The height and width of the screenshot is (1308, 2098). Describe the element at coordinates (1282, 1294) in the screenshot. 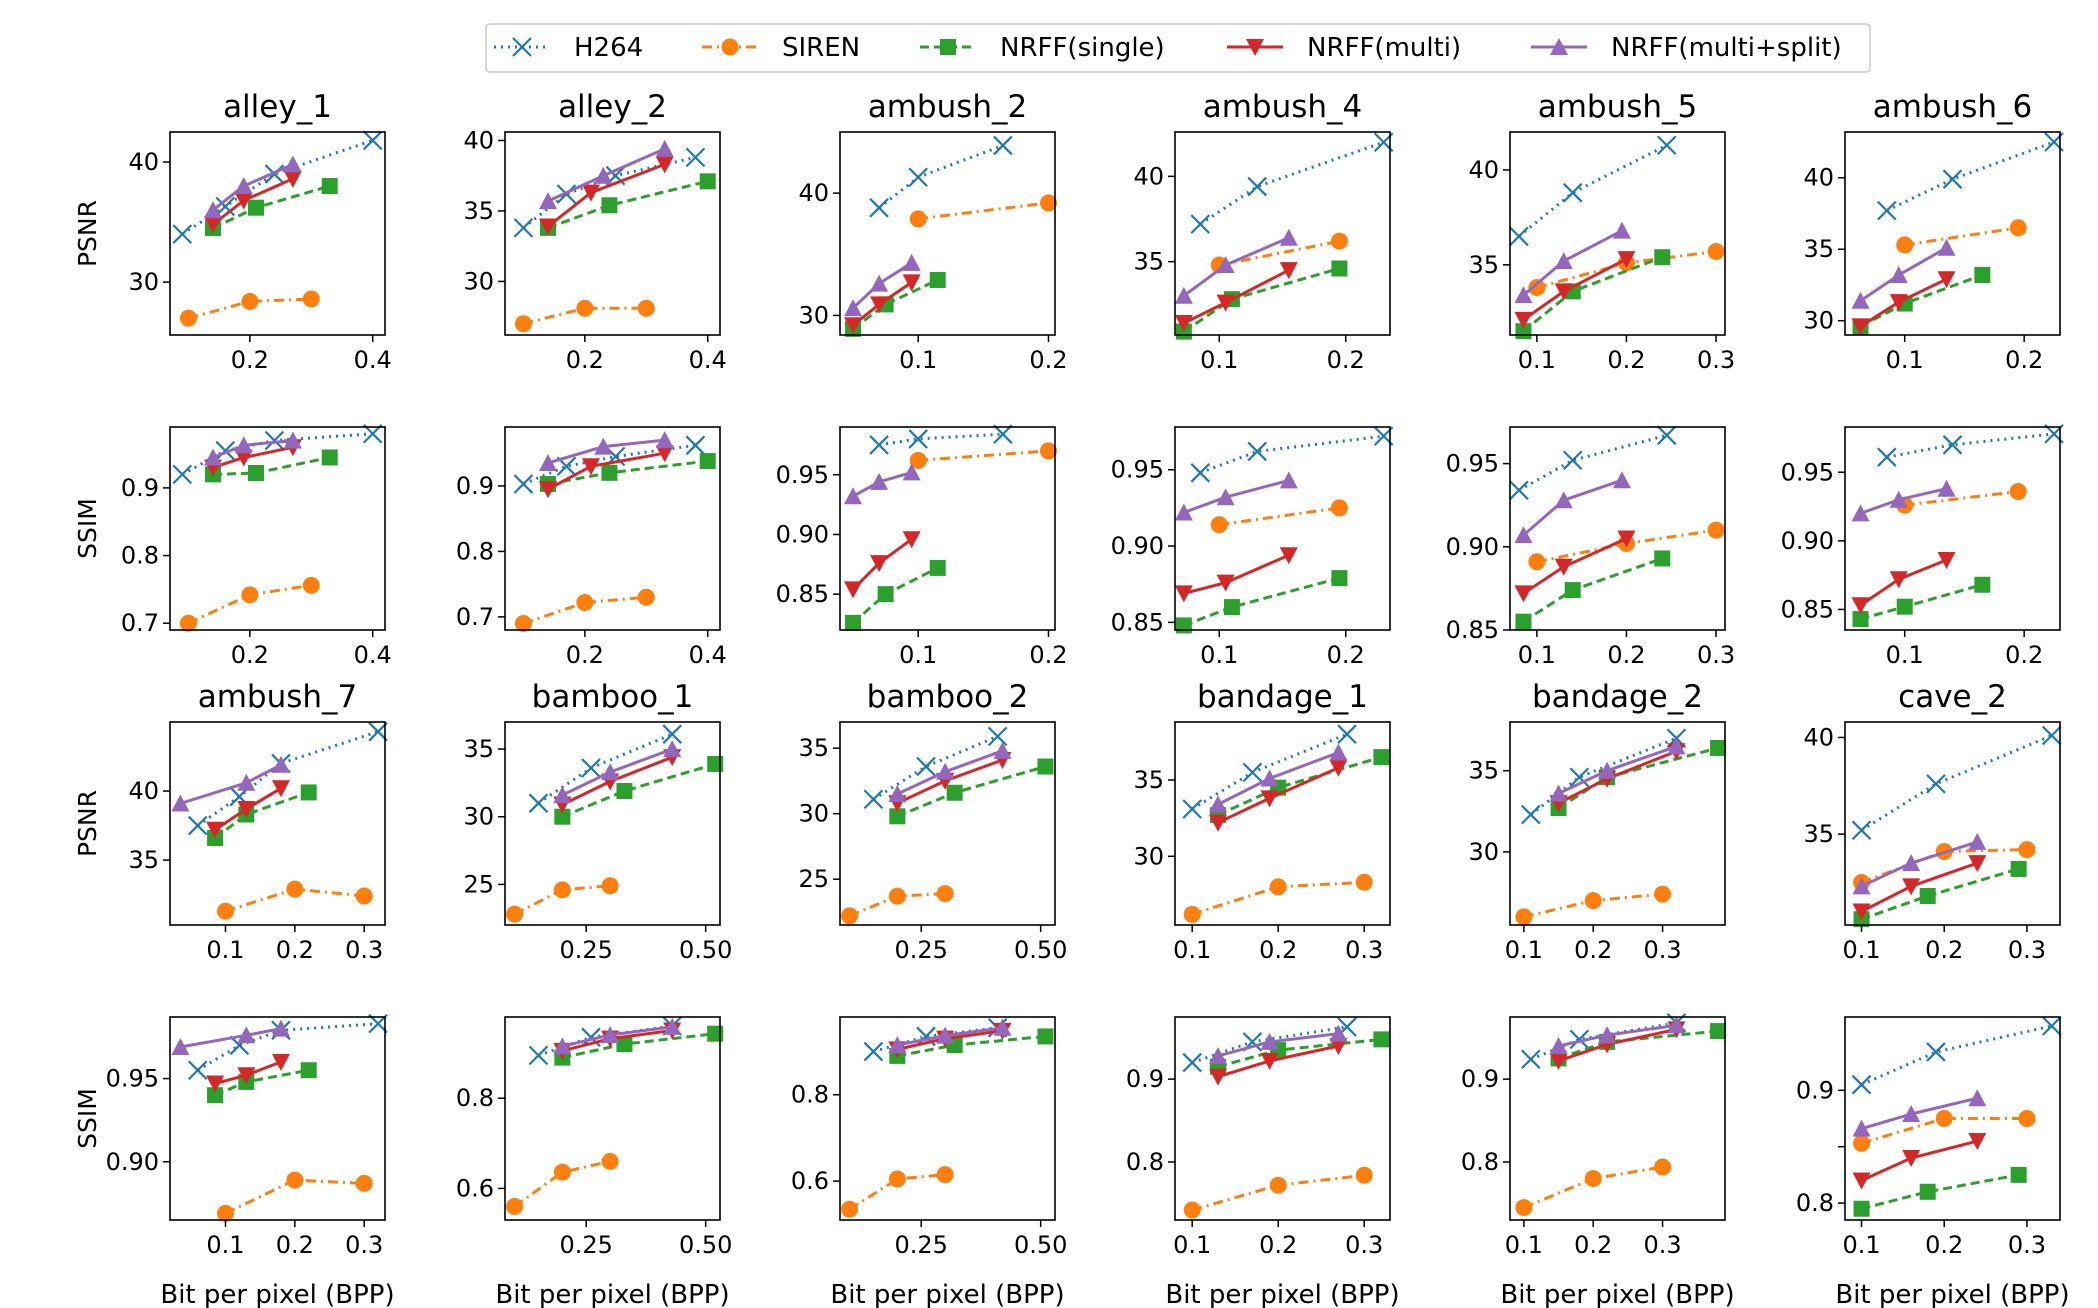

I see `x-axis-label: Bit per pixel (BPP)` at that location.